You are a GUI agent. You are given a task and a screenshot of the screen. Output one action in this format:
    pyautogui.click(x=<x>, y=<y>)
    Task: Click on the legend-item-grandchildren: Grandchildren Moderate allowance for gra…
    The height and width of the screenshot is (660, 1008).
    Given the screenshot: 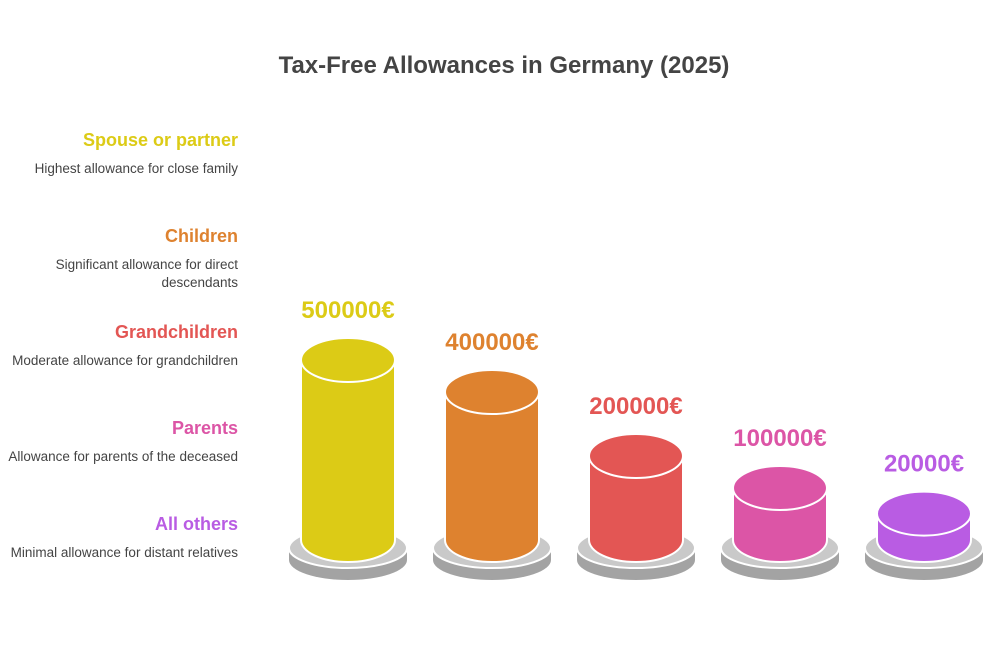 What is the action you would take?
    pyautogui.click(x=119, y=368)
    